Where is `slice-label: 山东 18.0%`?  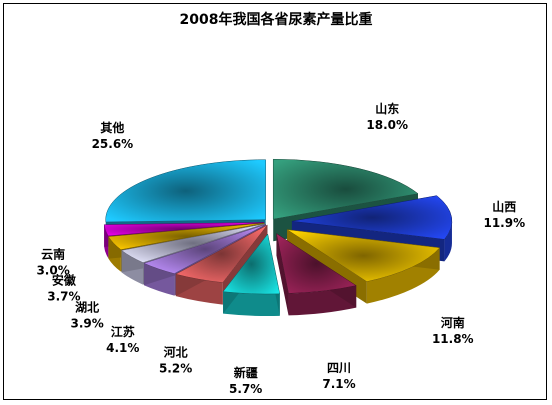 slice-label: 山东 18.0% is located at coordinates (387, 116).